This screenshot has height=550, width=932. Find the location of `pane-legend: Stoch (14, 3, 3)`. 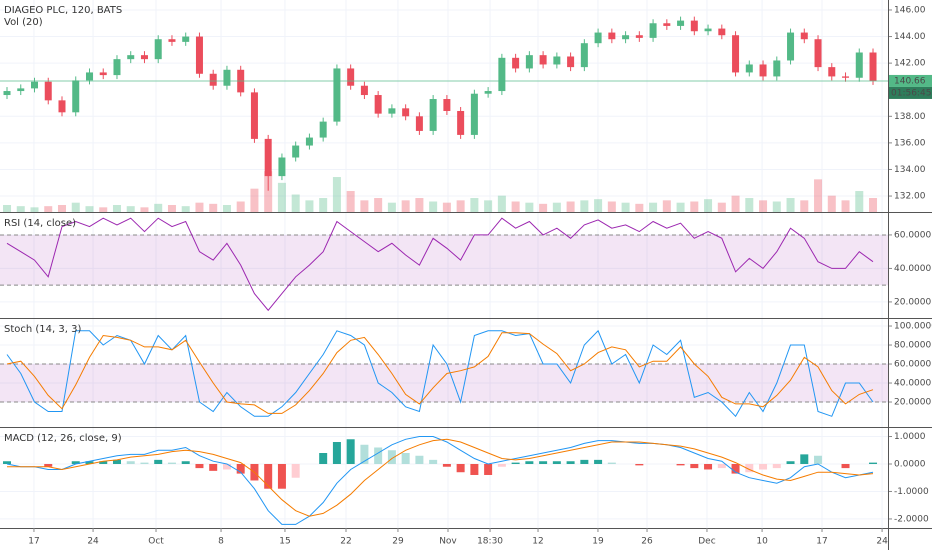

pane-legend: Stoch (14, 3, 3) is located at coordinates (42, 329).